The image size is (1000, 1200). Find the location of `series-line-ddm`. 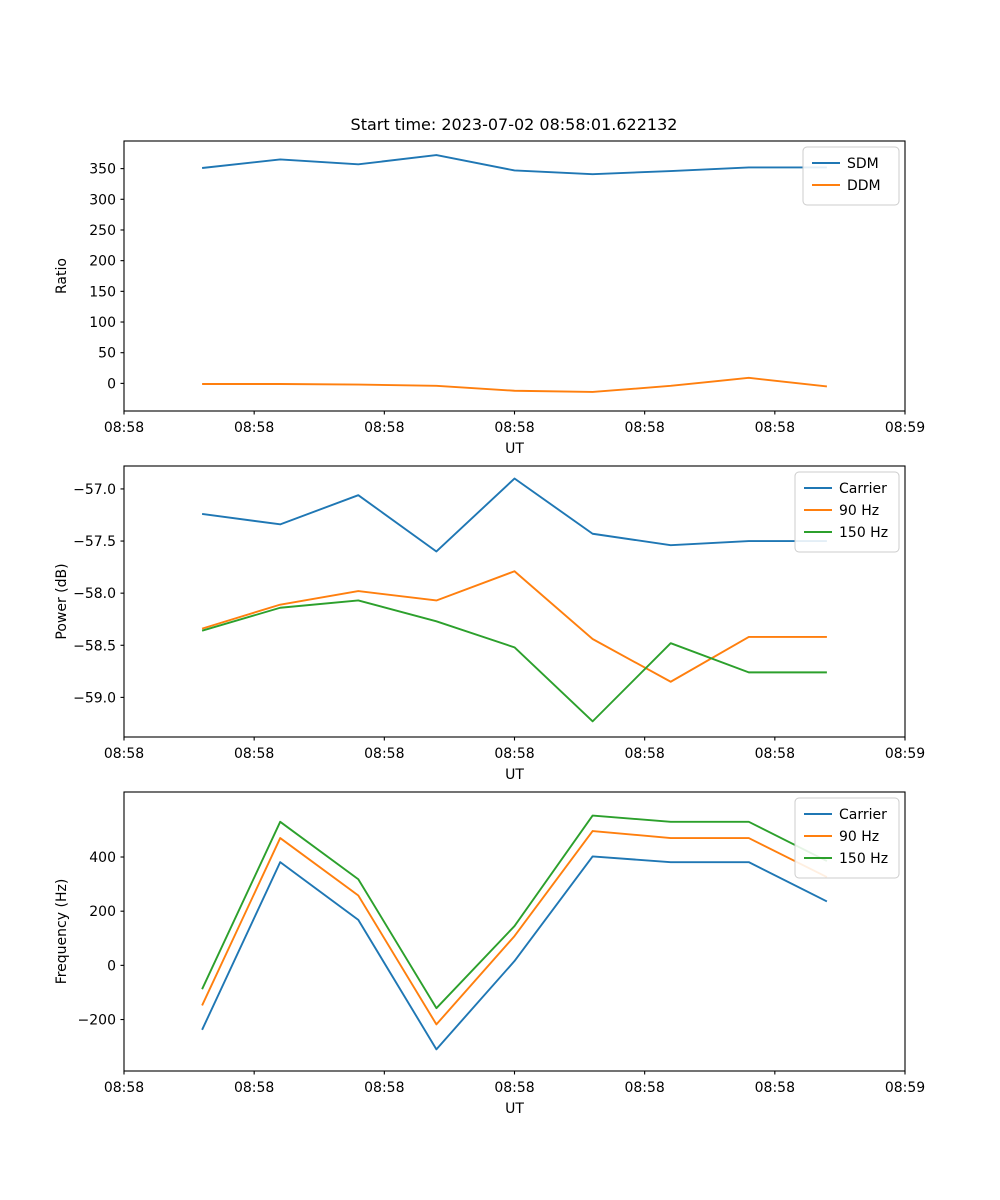

series-line-ddm is located at coordinates (515, 384).